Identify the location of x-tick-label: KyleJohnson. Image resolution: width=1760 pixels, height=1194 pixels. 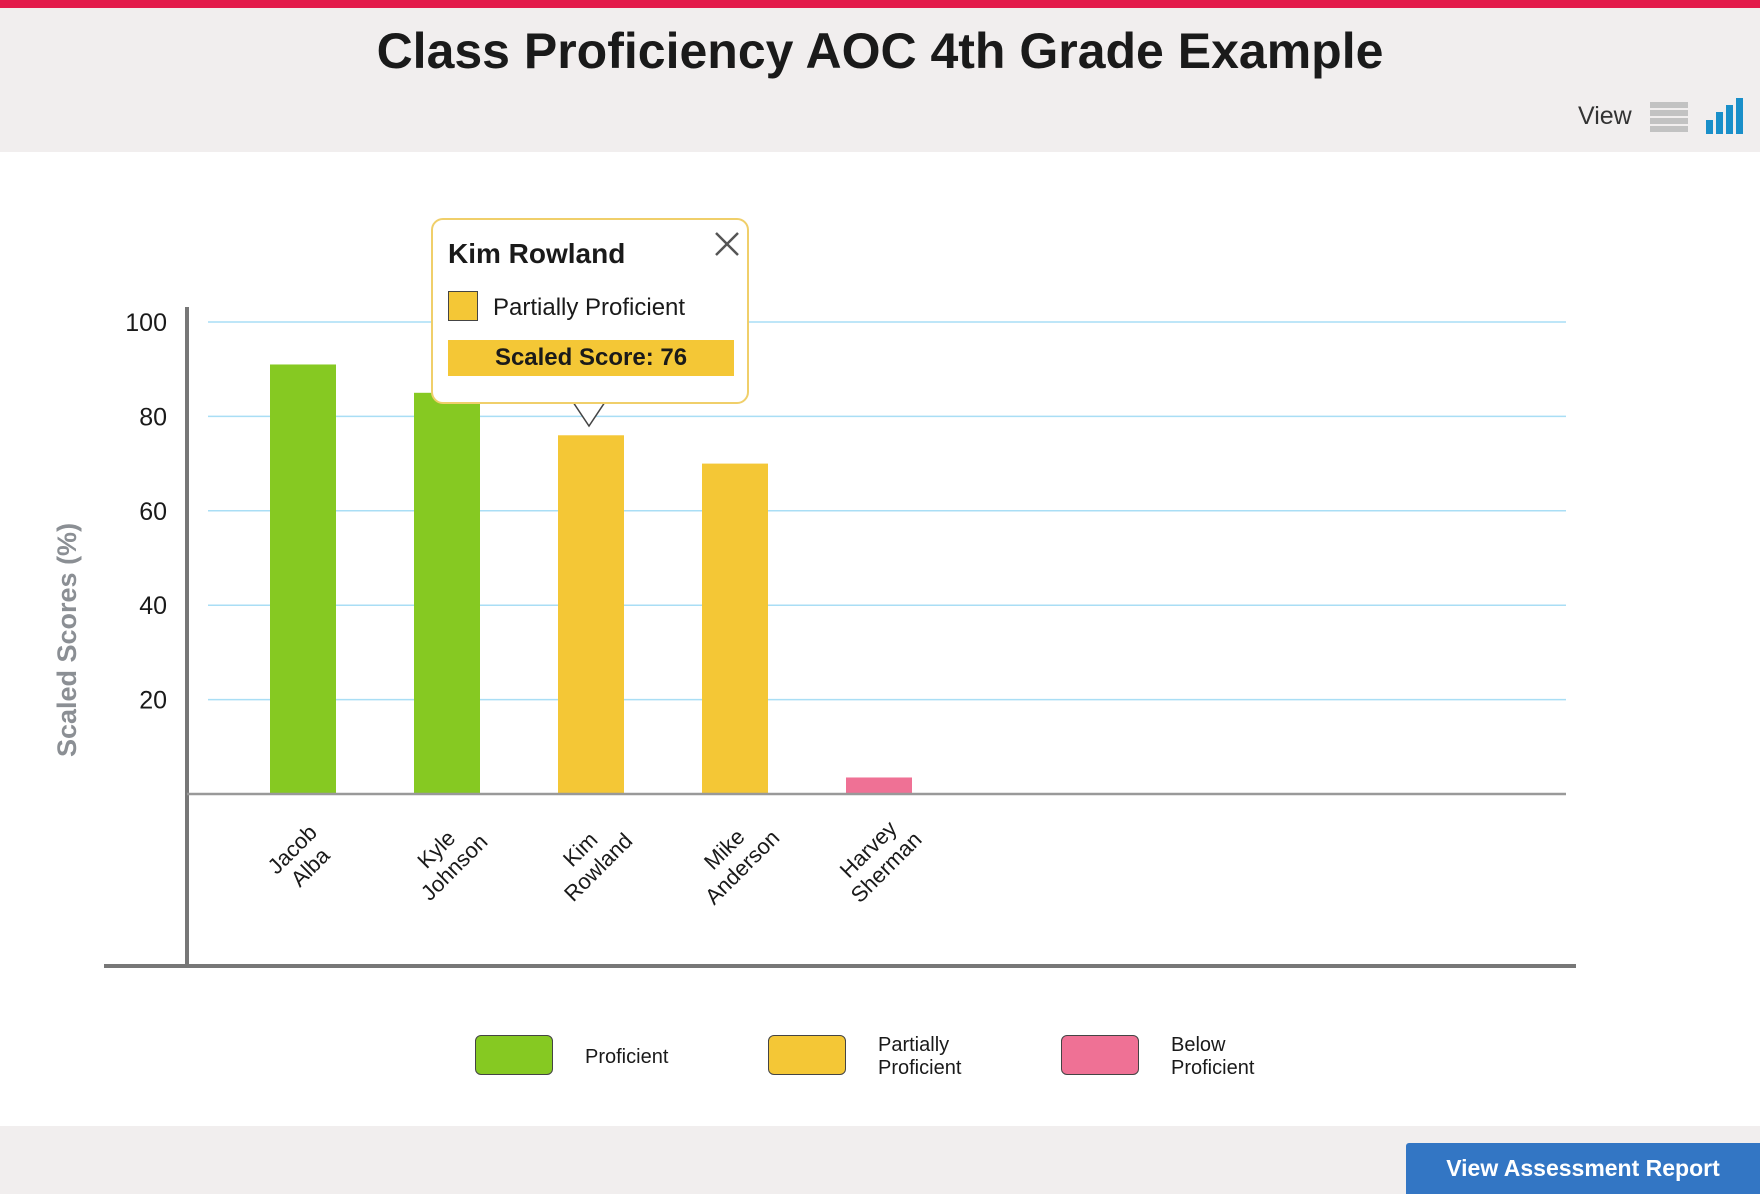
(445, 858).